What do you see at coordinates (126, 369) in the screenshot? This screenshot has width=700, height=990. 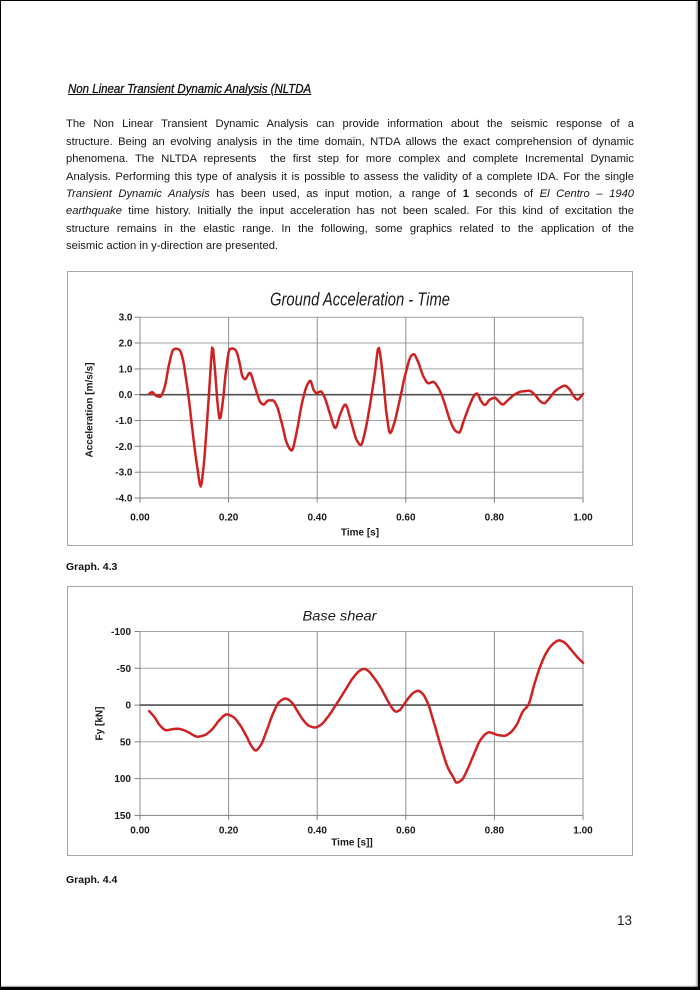 I see `svg-text: 1.0` at bounding box center [126, 369].